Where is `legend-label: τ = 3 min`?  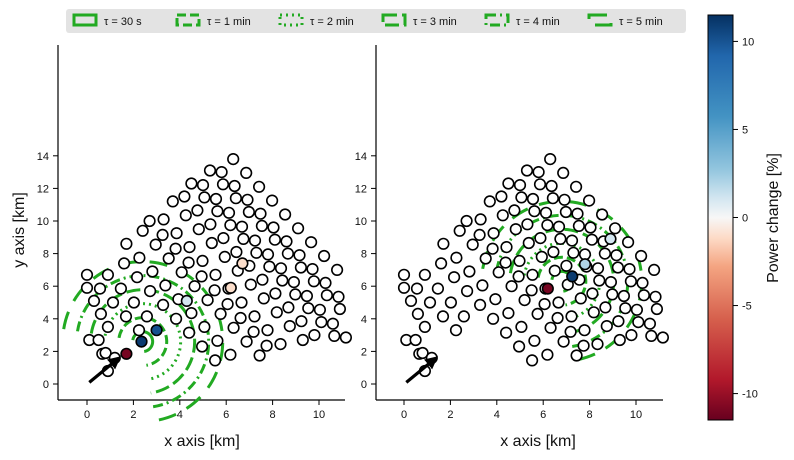
legend-label: τ = 3 min is located at coordinates (435, 22).